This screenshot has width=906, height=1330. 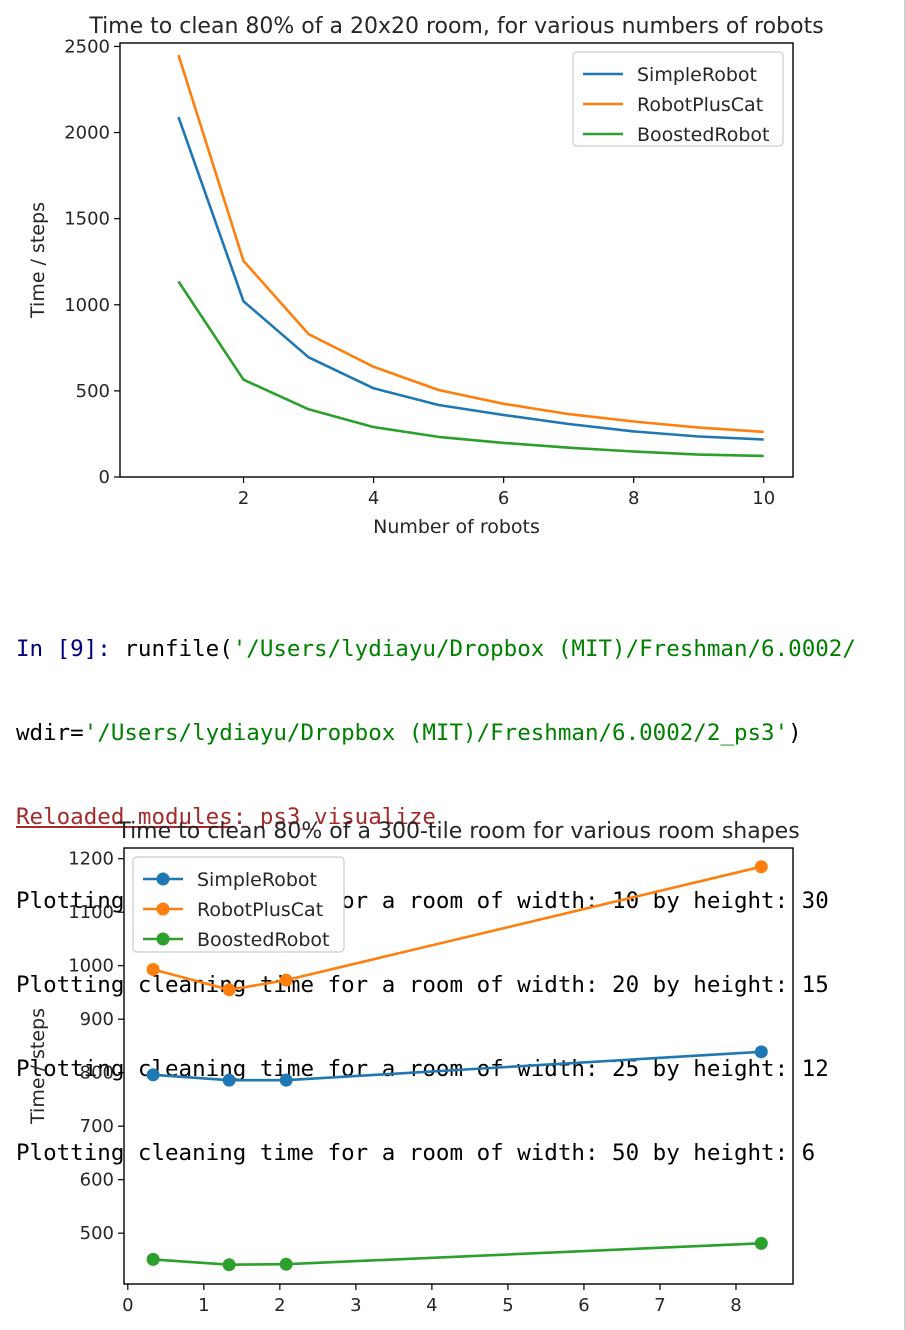 I want to click on legend-marker-BoostedRobot, so click(x=163, y=939).